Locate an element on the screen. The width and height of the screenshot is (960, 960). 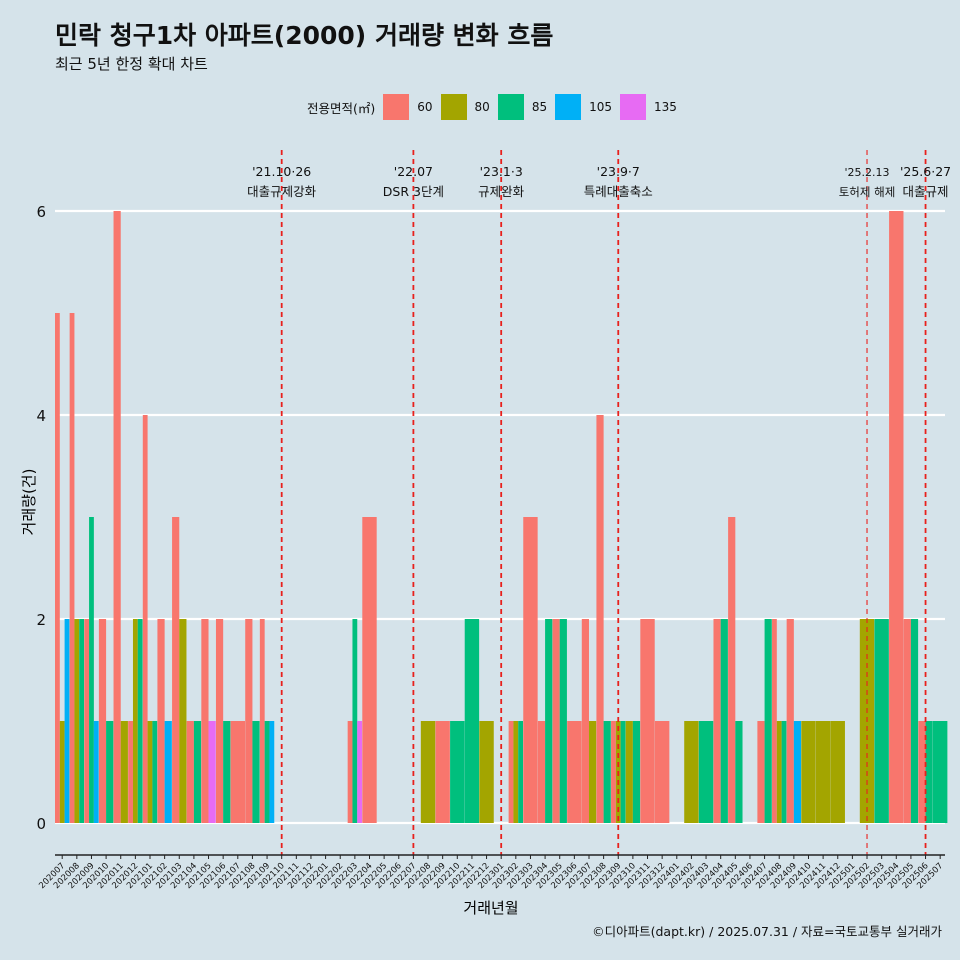
chart-subtitle: 최근 5년 한정 확대 차트 is located at coordinates (131, 64).